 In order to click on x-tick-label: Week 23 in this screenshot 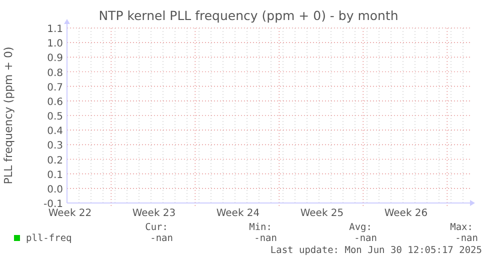, I will do `click(154, 213)`.